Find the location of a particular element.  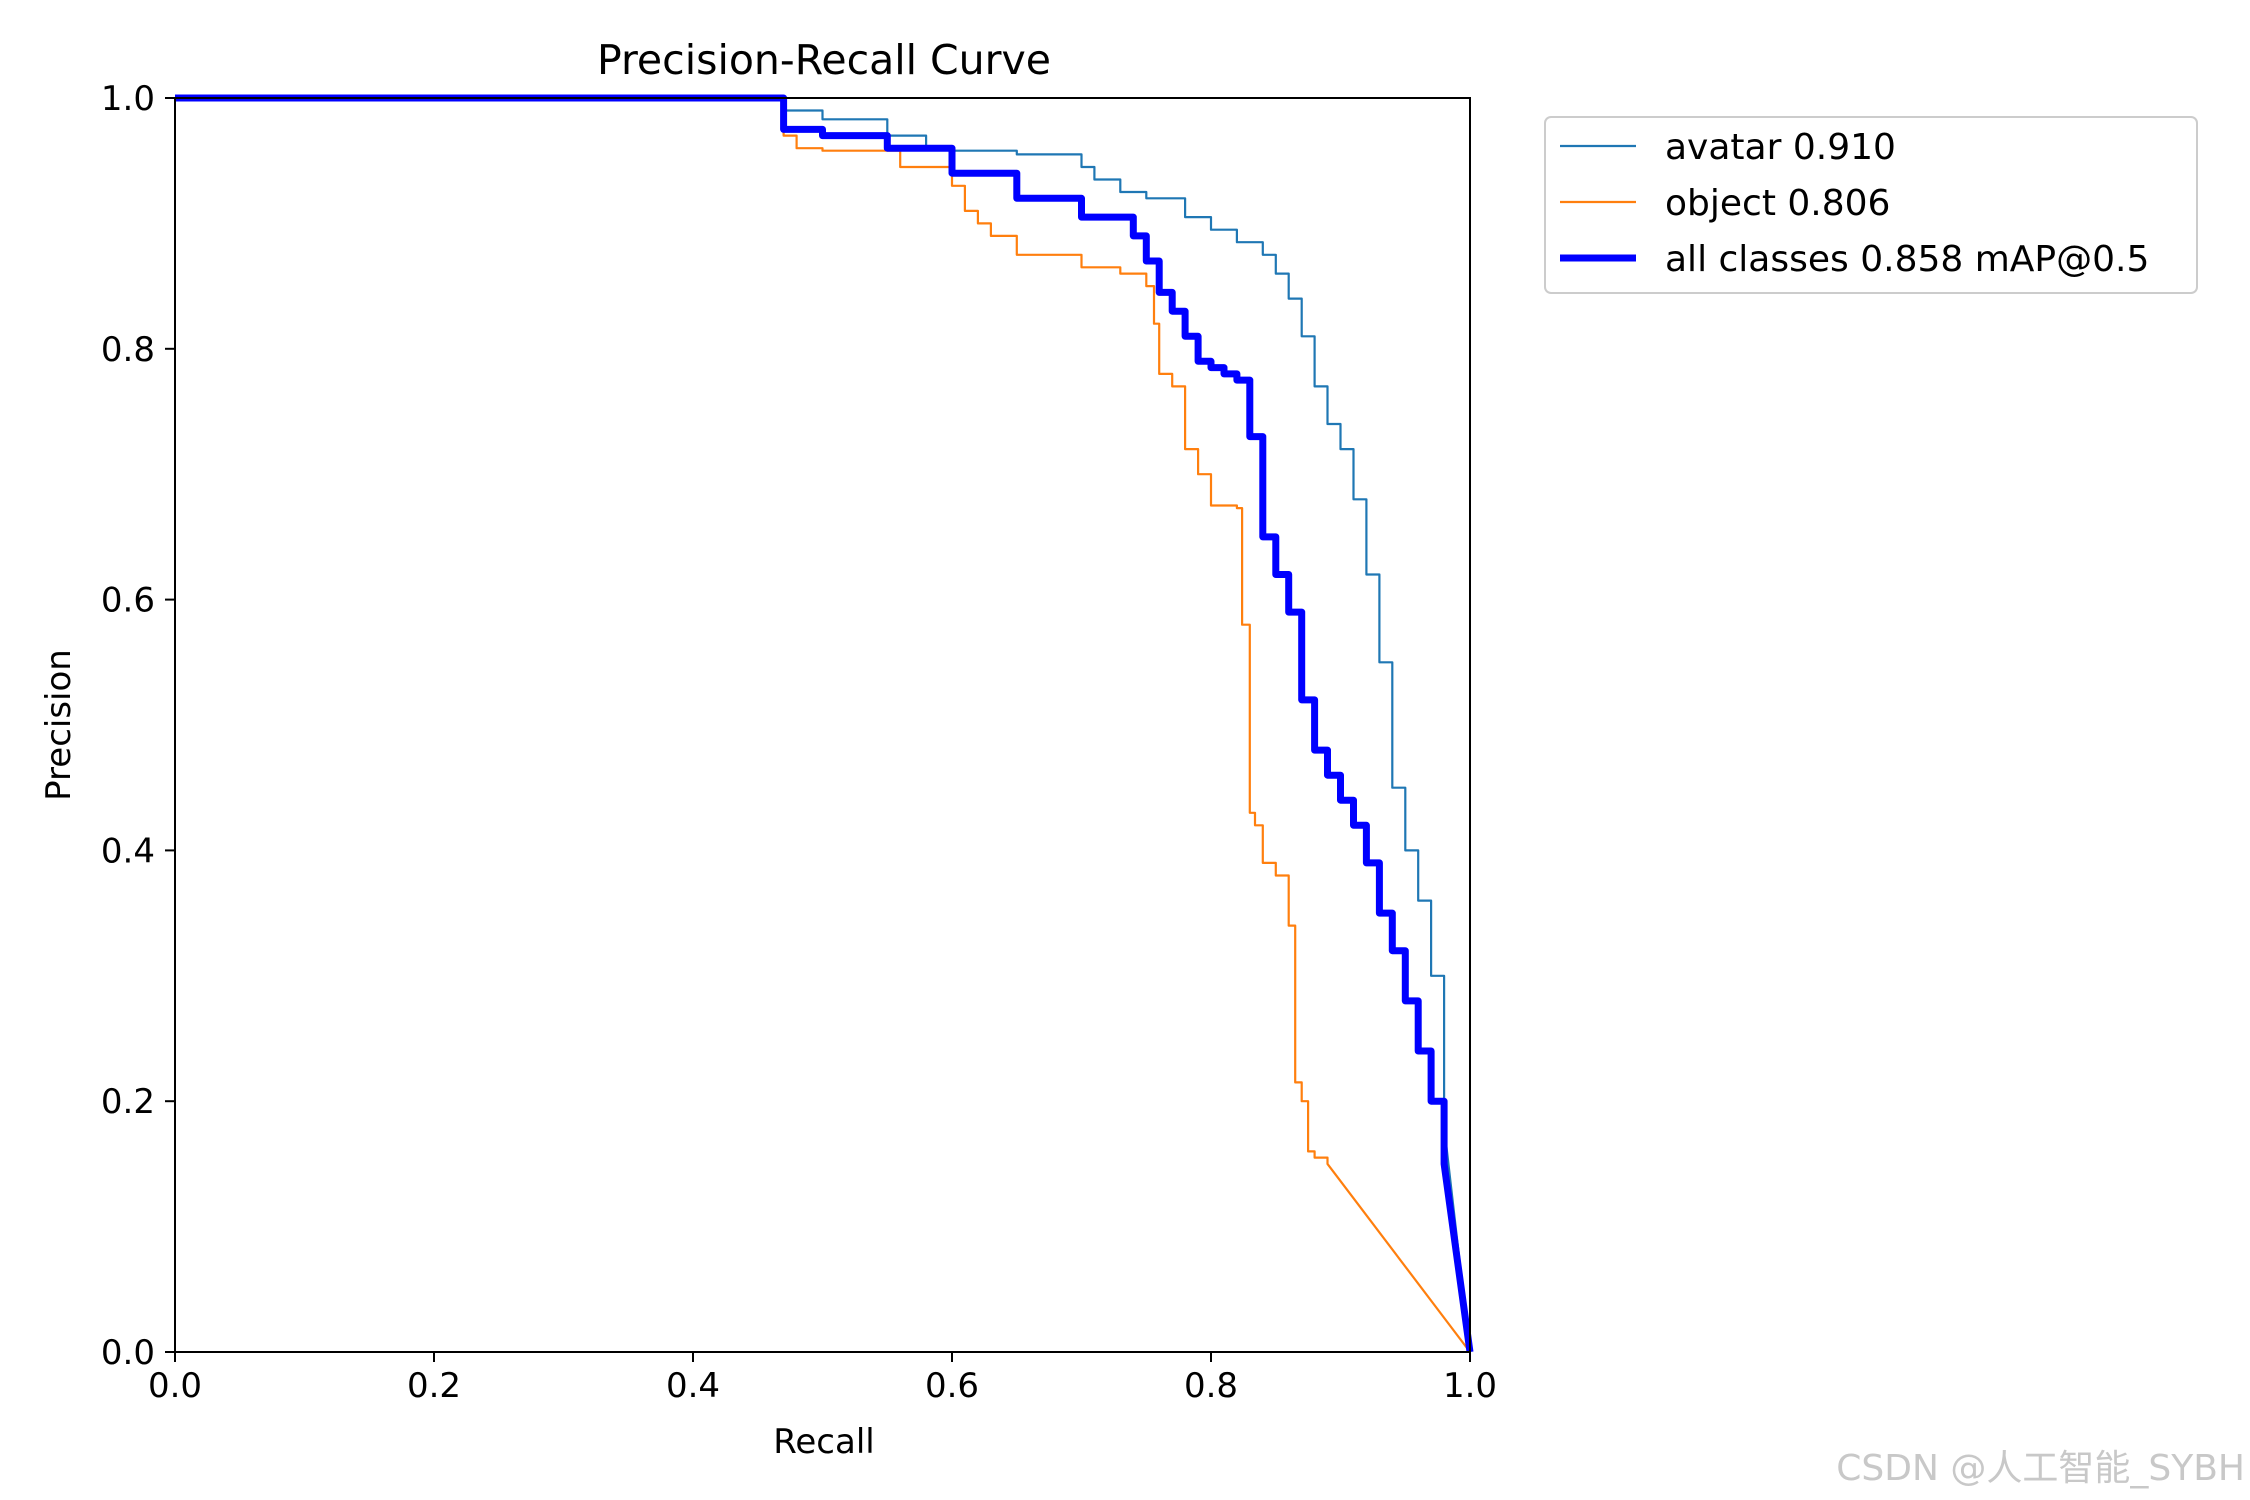

y-tick-label: 0.2 is located at coordinates (128, 1102).